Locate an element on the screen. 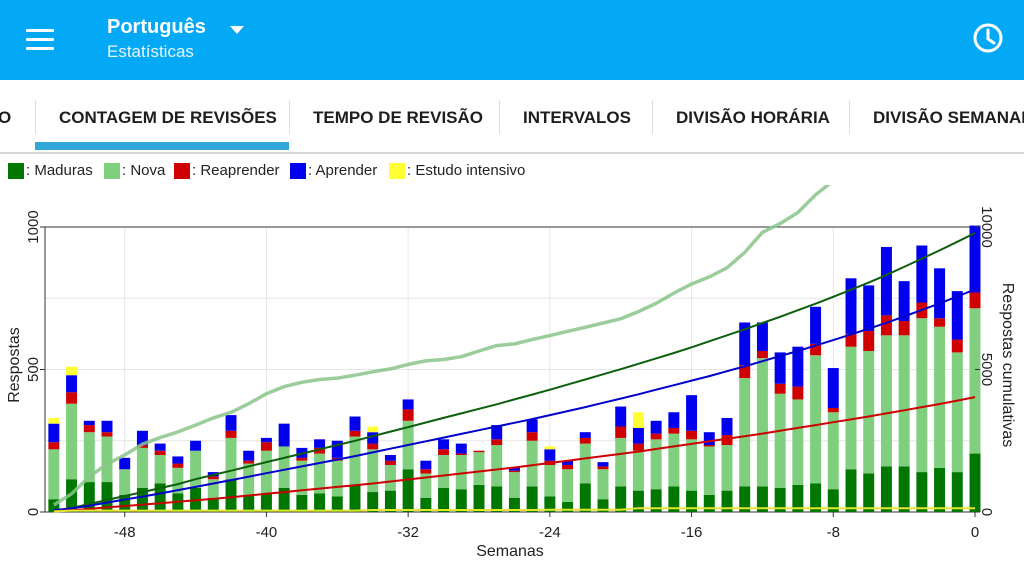  clock-icon is located at coordinates (988, 38).